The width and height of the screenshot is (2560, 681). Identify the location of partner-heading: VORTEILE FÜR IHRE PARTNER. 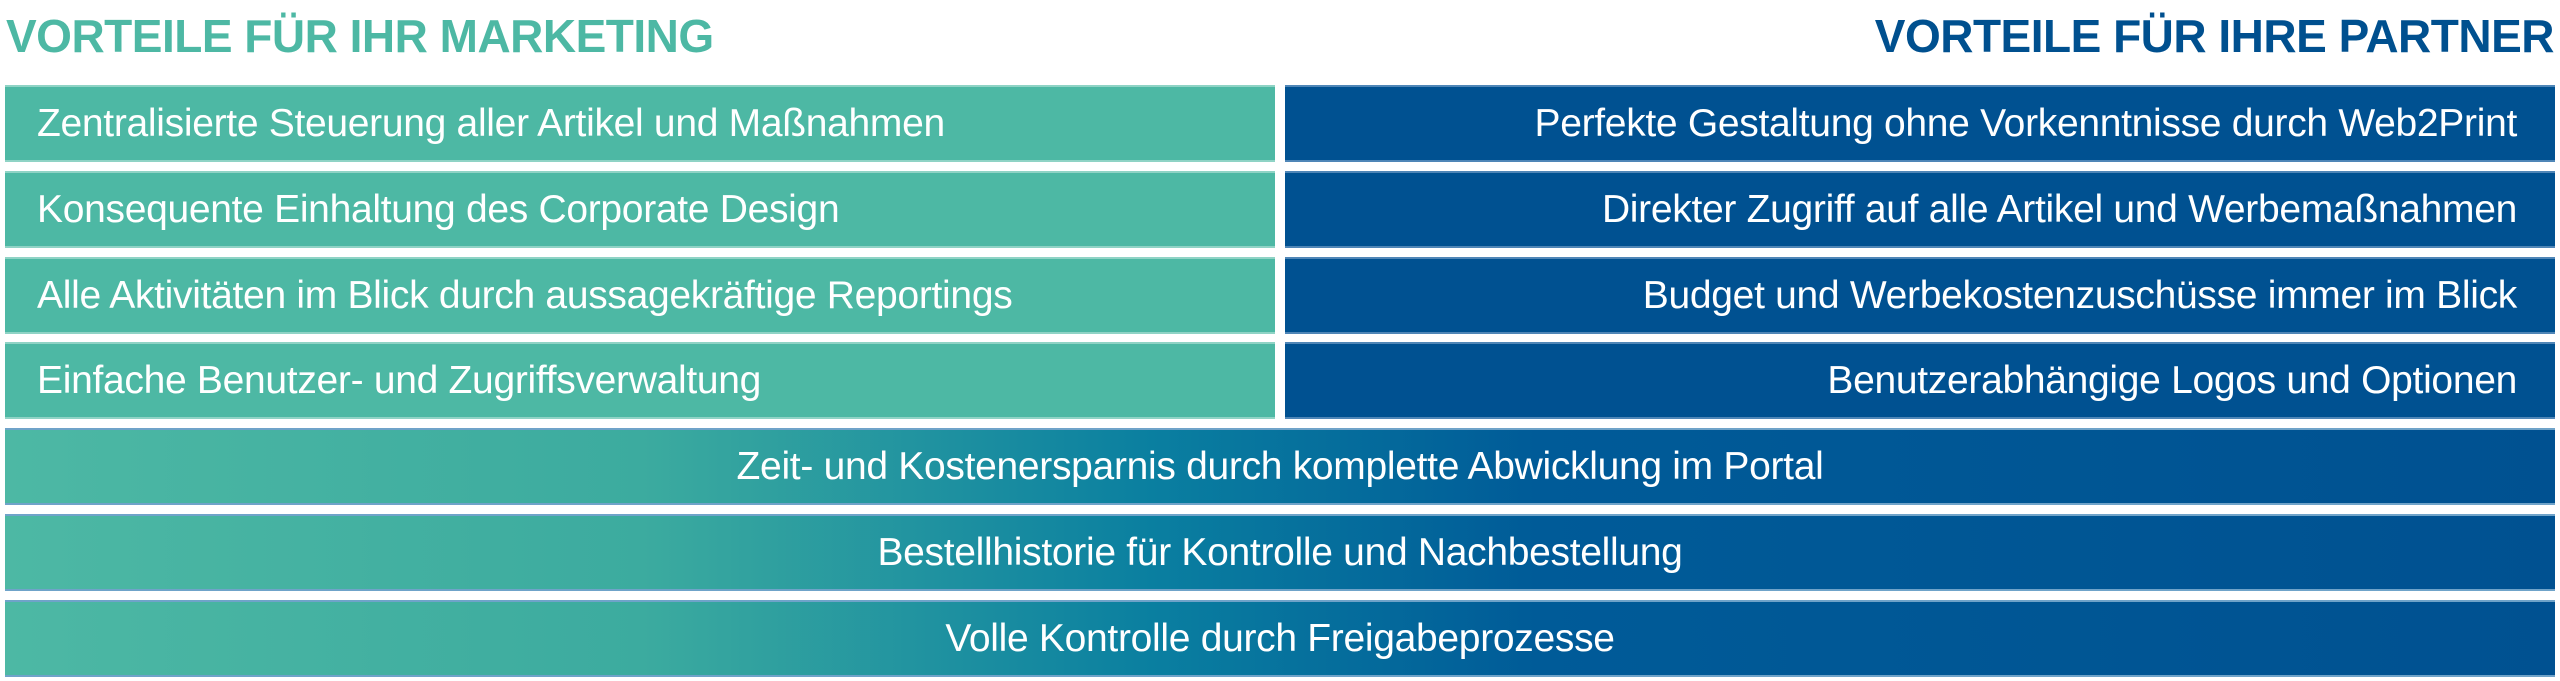
(2214, 36).